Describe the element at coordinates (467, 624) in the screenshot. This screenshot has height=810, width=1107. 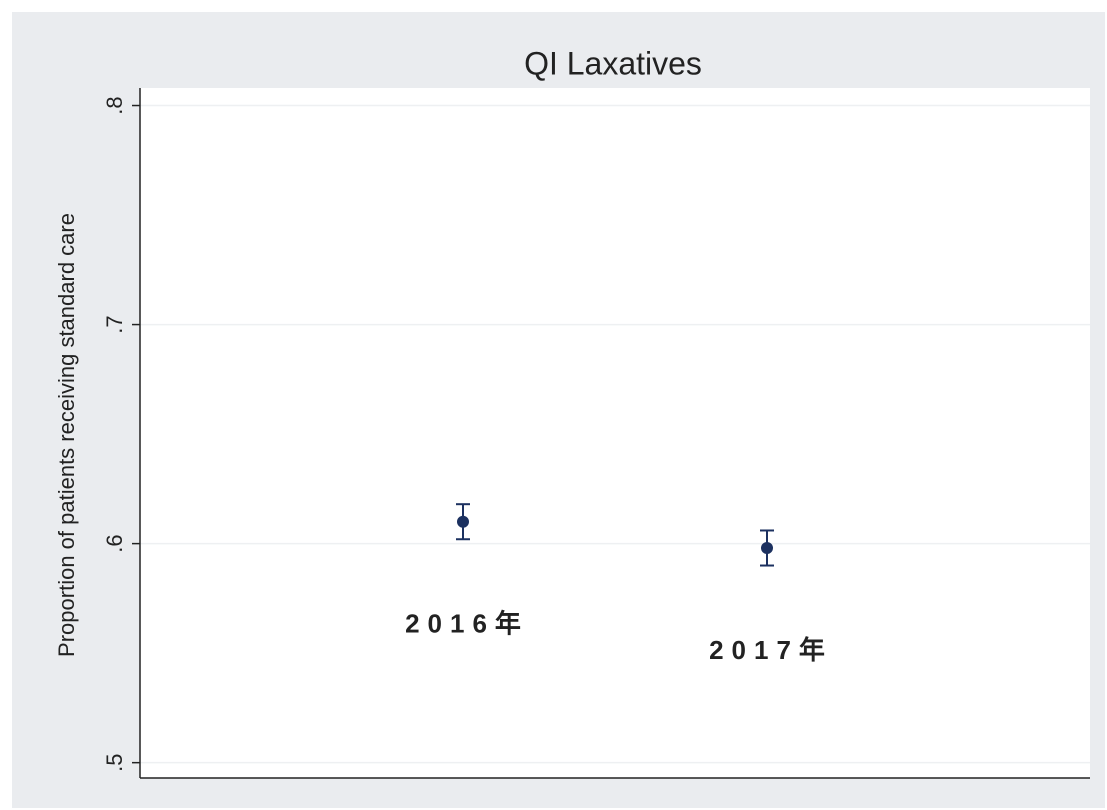
I see `category-label: 2016年` at that location.